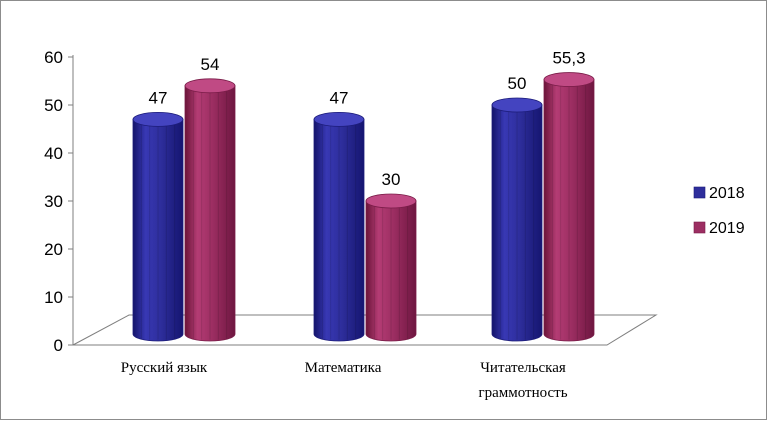  Describe the element at coordinates (58, 345) in the screenshot. I see `y-tick-label: 0` at that location.